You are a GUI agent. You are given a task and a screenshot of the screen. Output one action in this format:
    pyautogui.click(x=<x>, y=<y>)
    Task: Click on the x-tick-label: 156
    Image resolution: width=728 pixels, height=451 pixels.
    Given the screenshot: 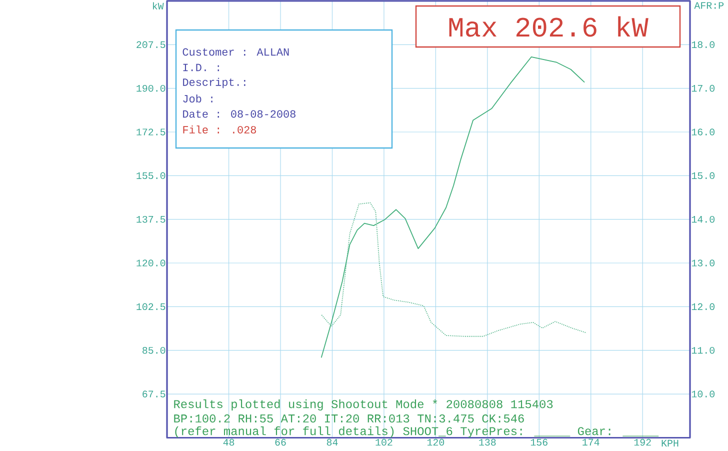 What is the action you would take?
    pyautogui.click(x=539, y=442)
    